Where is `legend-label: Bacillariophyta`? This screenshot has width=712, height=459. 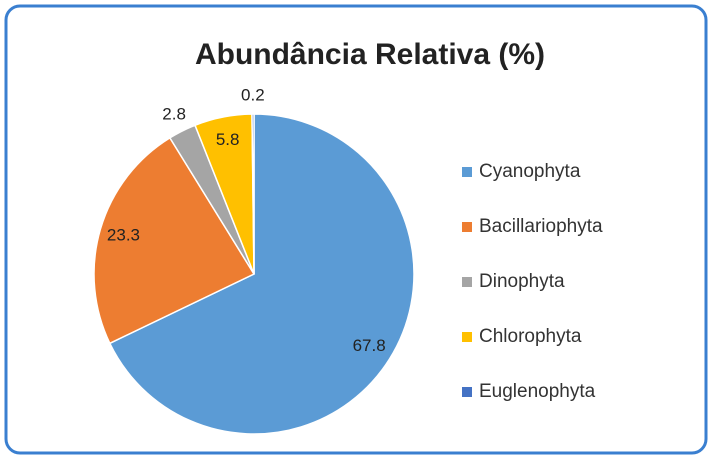 legend-label: Bacillariophyta is located at coordinates (541, 226).